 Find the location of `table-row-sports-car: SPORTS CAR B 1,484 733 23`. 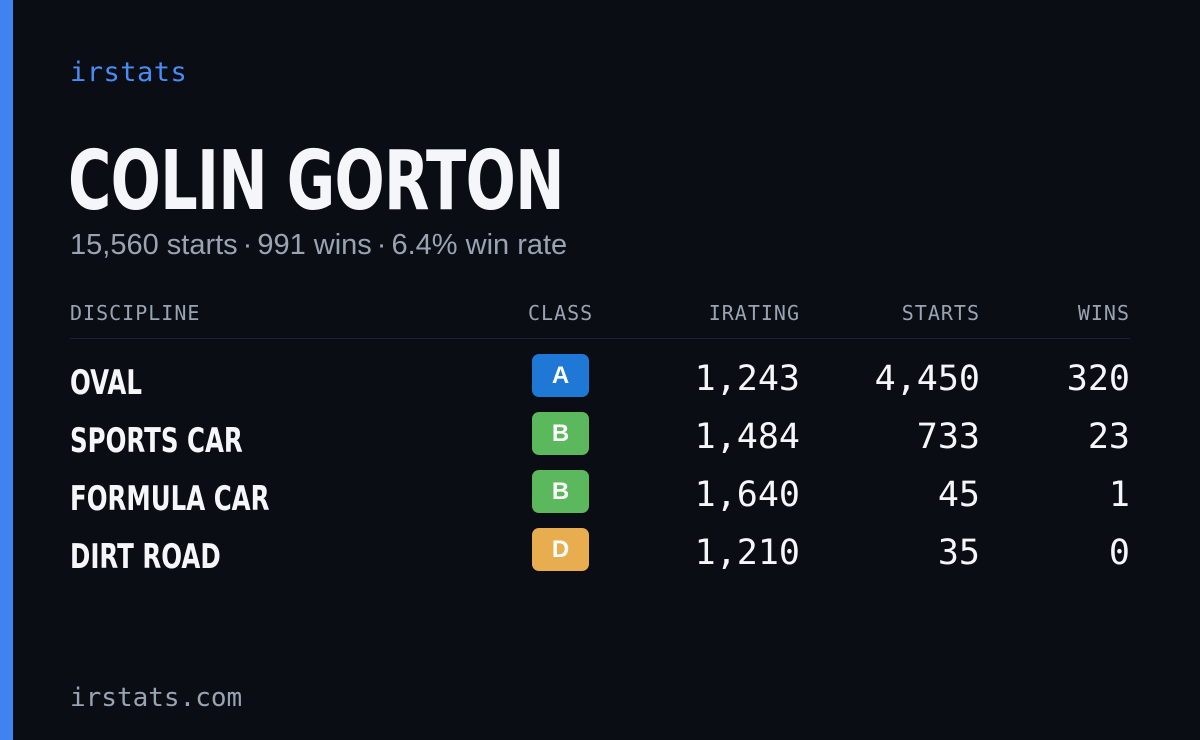

table-row-sports-car: SPORTS CAR B 1,484 733 23 is located at coordinates (600, 437).